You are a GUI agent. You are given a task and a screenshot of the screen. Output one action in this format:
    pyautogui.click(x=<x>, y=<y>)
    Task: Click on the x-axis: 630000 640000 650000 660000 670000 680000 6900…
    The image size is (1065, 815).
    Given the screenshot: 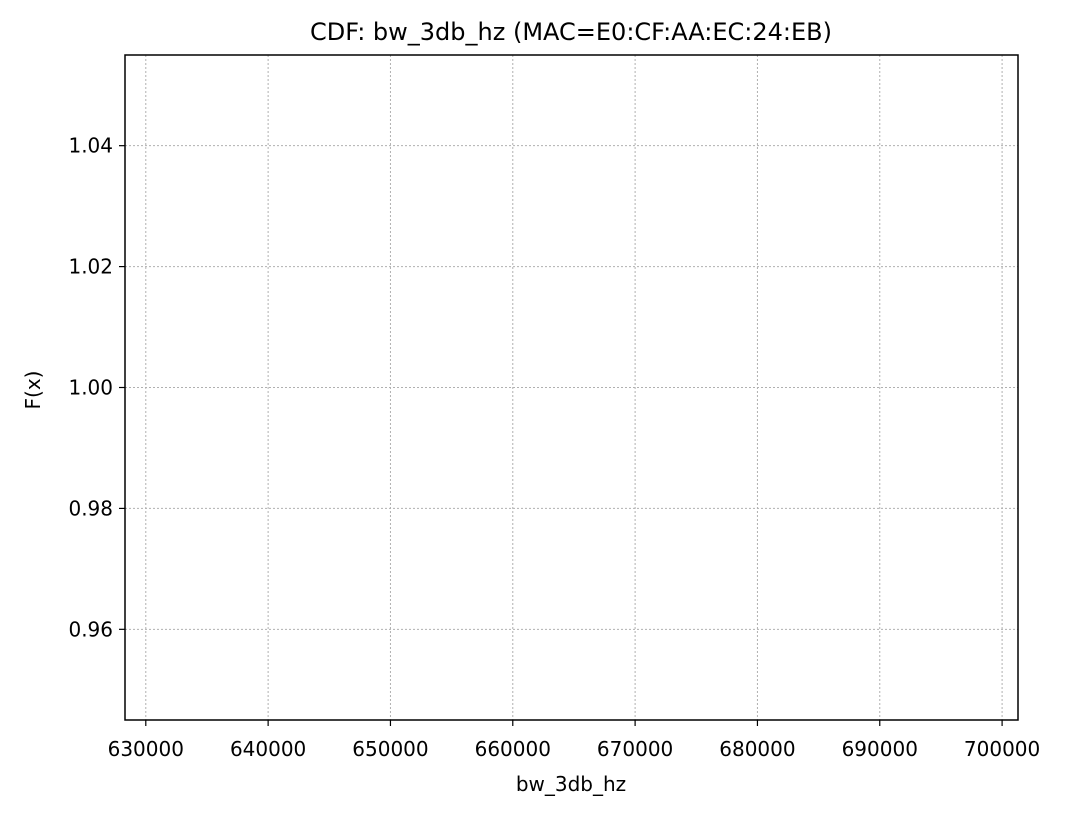 What is the action you would take?
    pyautogui.click(x=574, y=740)
    